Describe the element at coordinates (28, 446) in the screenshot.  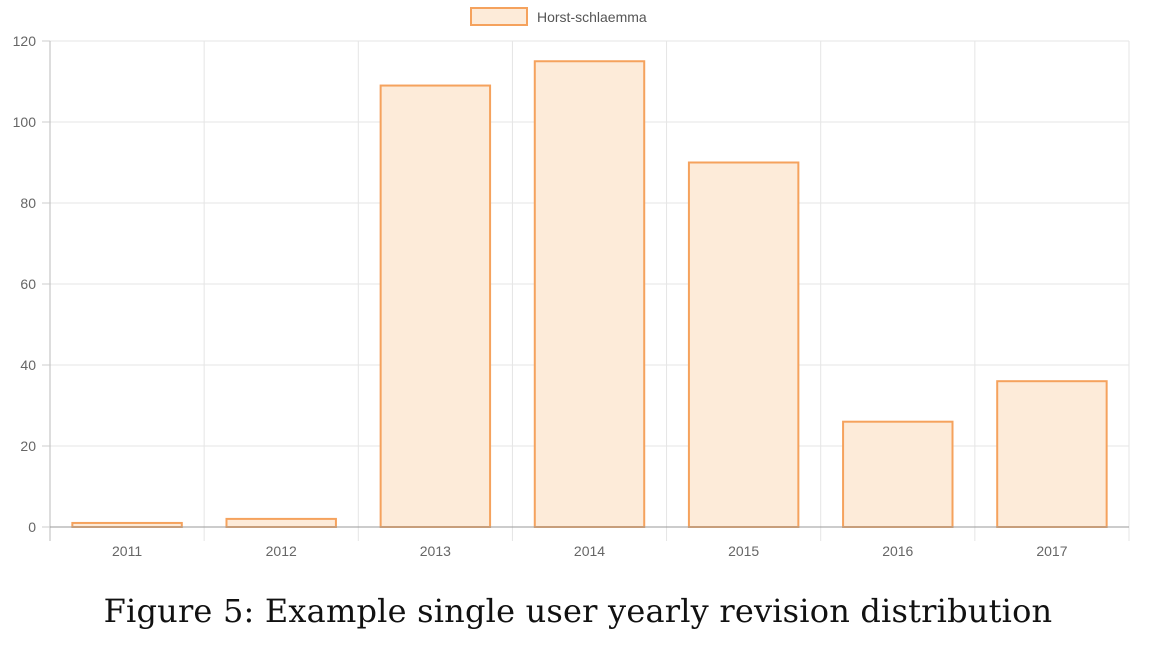
I see `y-tick-label: 20` at that location.